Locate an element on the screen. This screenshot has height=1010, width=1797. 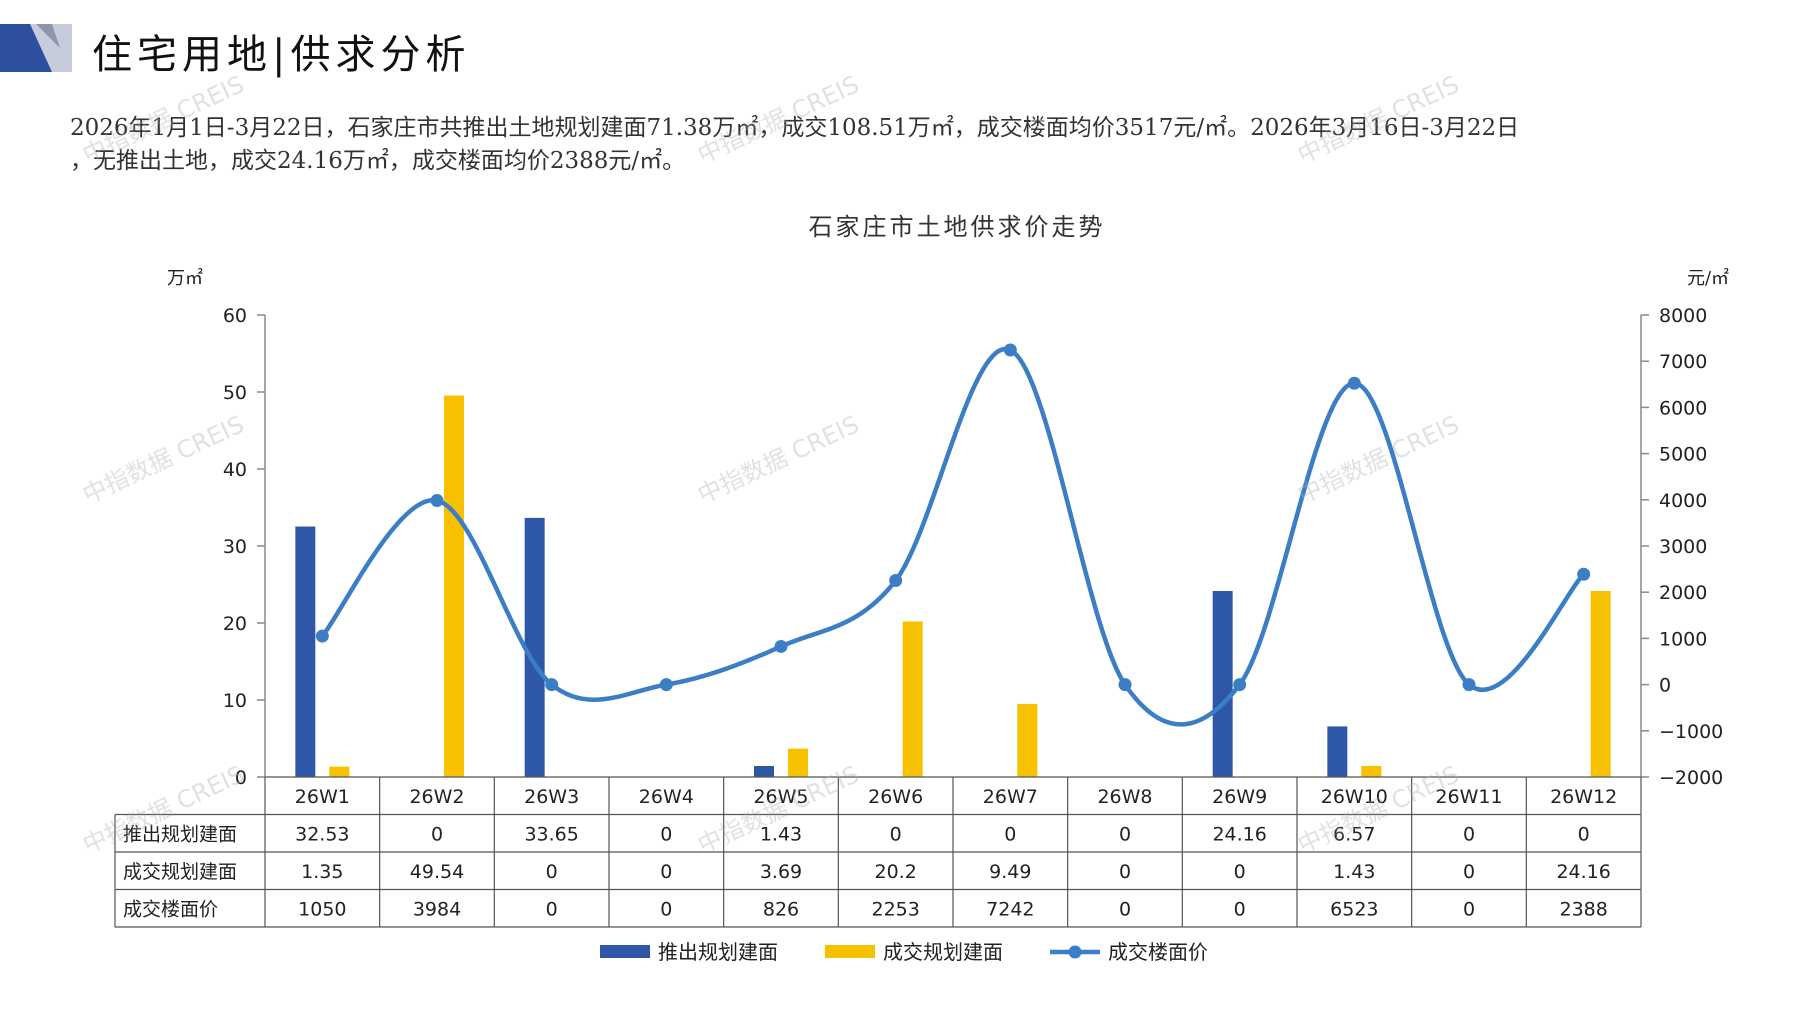
table-cell: 2253 is located at coordinates (895, 909).